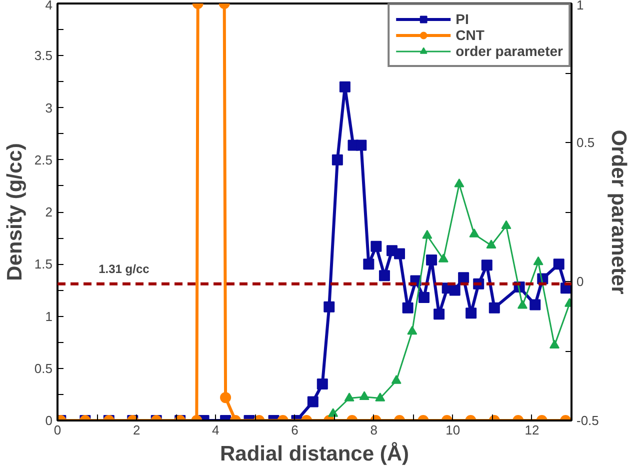 Image resolution: width=632 pixels, height=468 pixels. What do you see at coordinates (585, 142) in the screenshot?
I see `y2-tick-label: 0.5` at bounding box center [585, 142].